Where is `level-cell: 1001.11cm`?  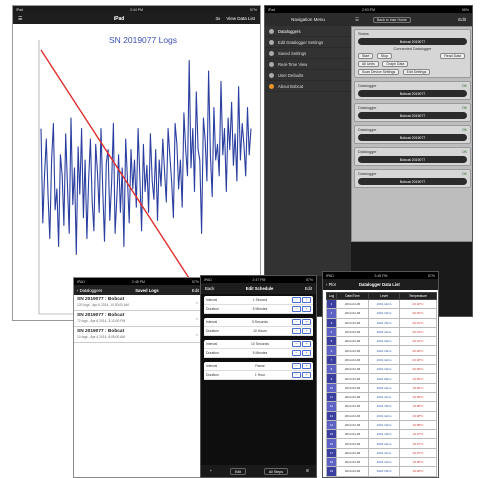 level-cell: 1001.11cm is located at coordinates (384, 453).